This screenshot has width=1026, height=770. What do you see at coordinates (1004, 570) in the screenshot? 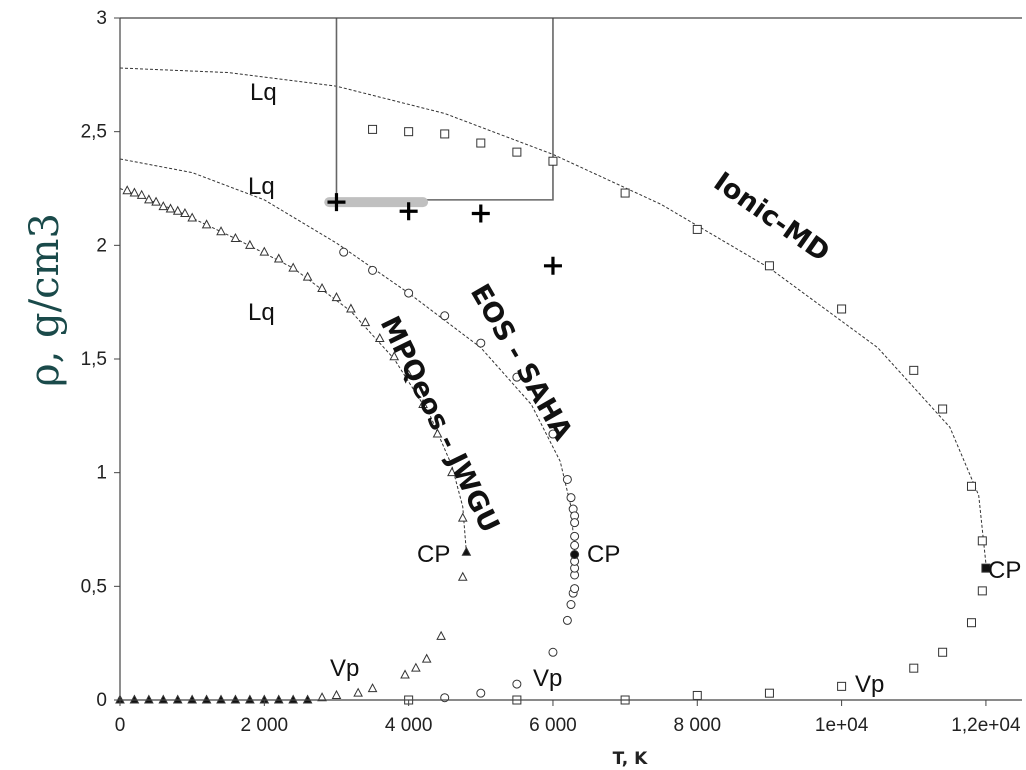
I see `cp-label-ionic: CP` at bounding box center [1004, 570].